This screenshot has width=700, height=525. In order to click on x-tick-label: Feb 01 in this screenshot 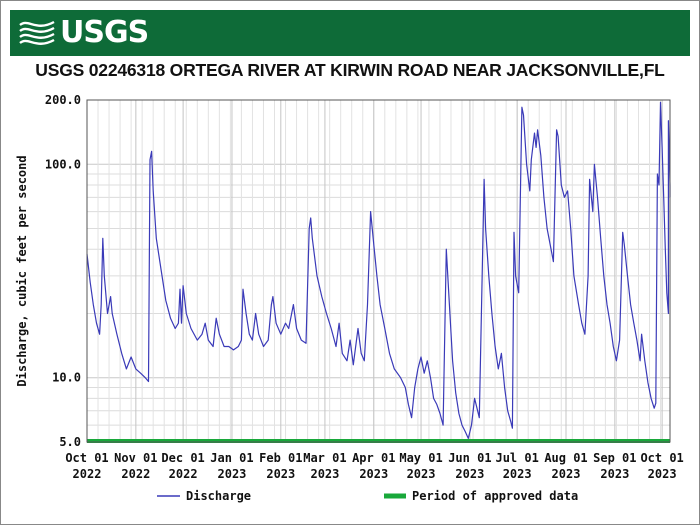, I will do `click(280, 458)`.